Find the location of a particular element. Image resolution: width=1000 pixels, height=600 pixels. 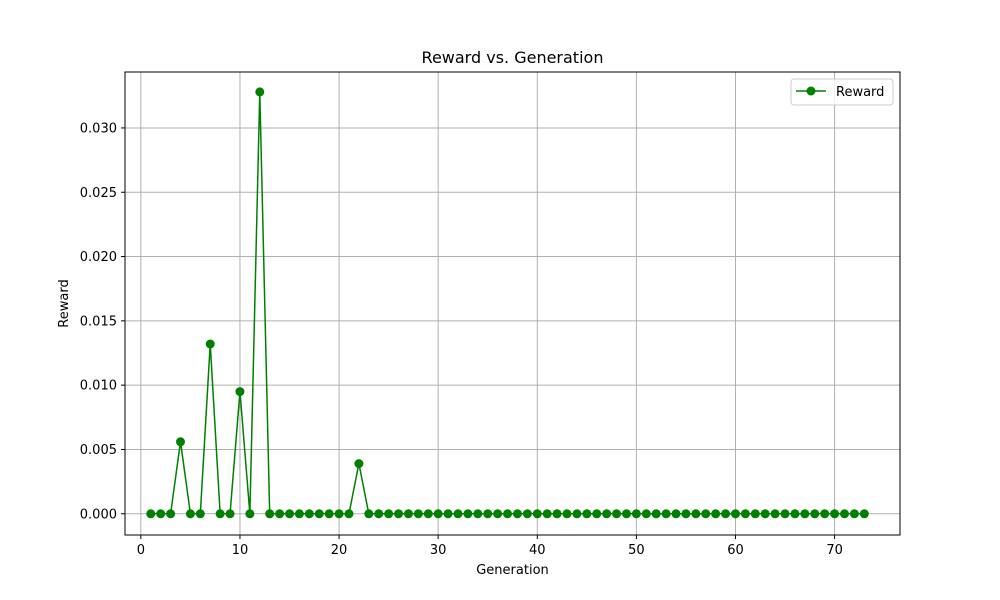

legend-box is located at coordinates (842, 92).